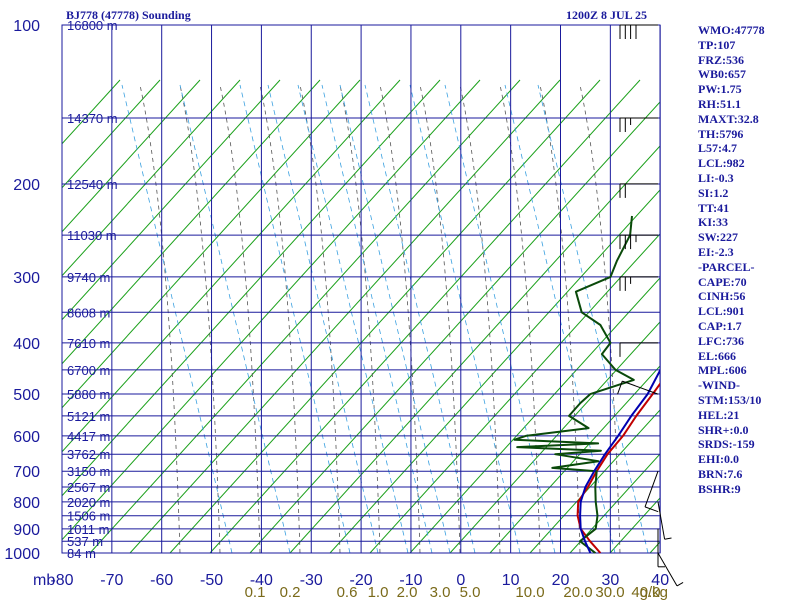 This screenshot has width=800, height=600. Describe the element at coordinates (722, 281) in the screenshot. I see `parameter-item: CAPE:70` at that location.